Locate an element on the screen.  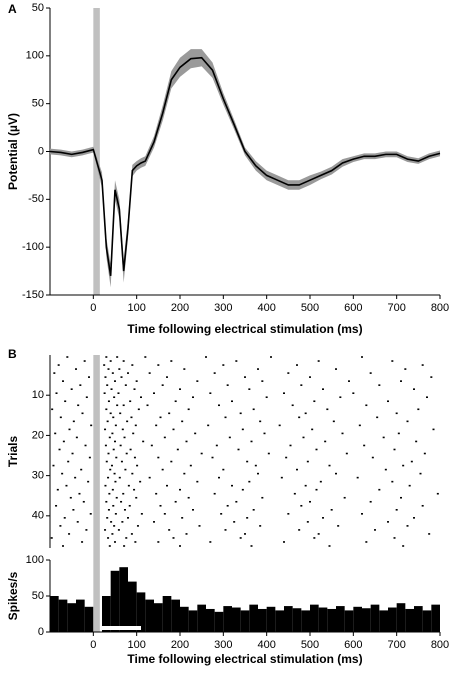
x-tick-label: 400 is located at coordinates (266, 308).